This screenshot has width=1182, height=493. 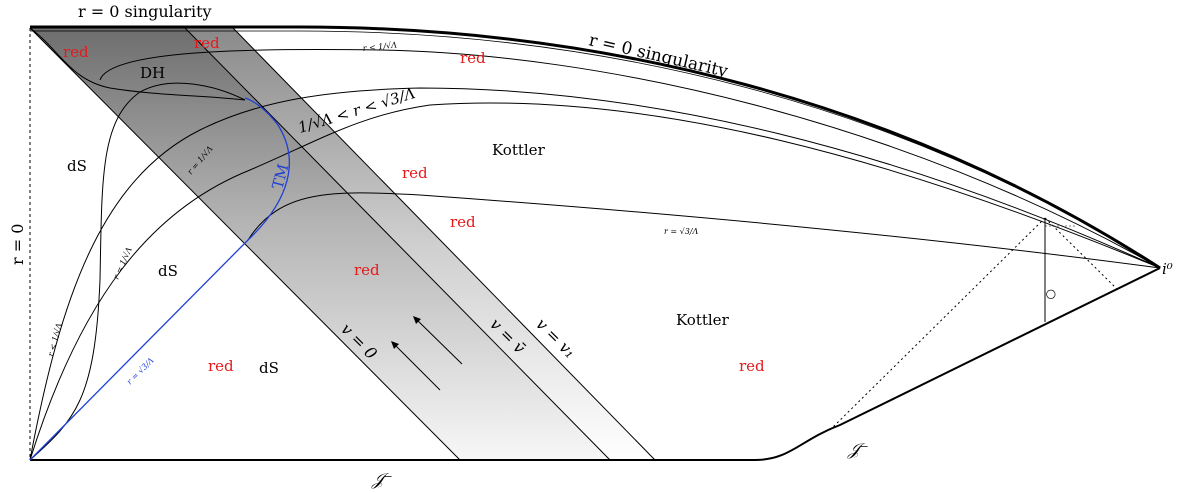 What do you see at coordinates (395, 345) in the screenshot?
I see `arrow-1-head` at bounding box center [395, 345].